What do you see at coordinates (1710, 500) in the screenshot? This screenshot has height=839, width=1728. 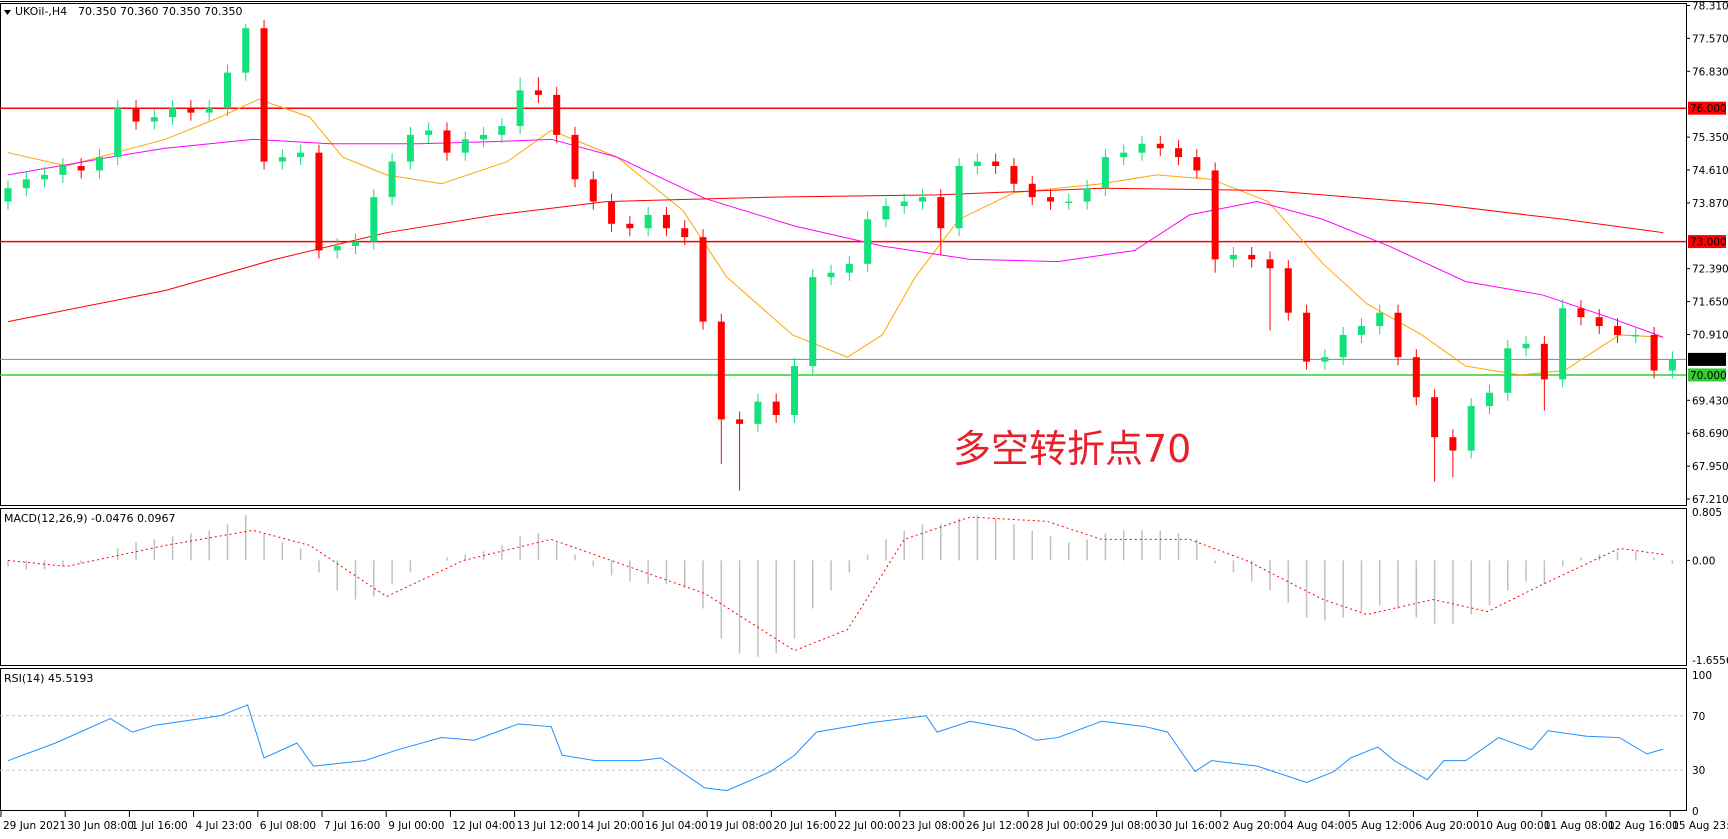 I see `price-tick-label: 67.210` at bounding box center [1710, 500].